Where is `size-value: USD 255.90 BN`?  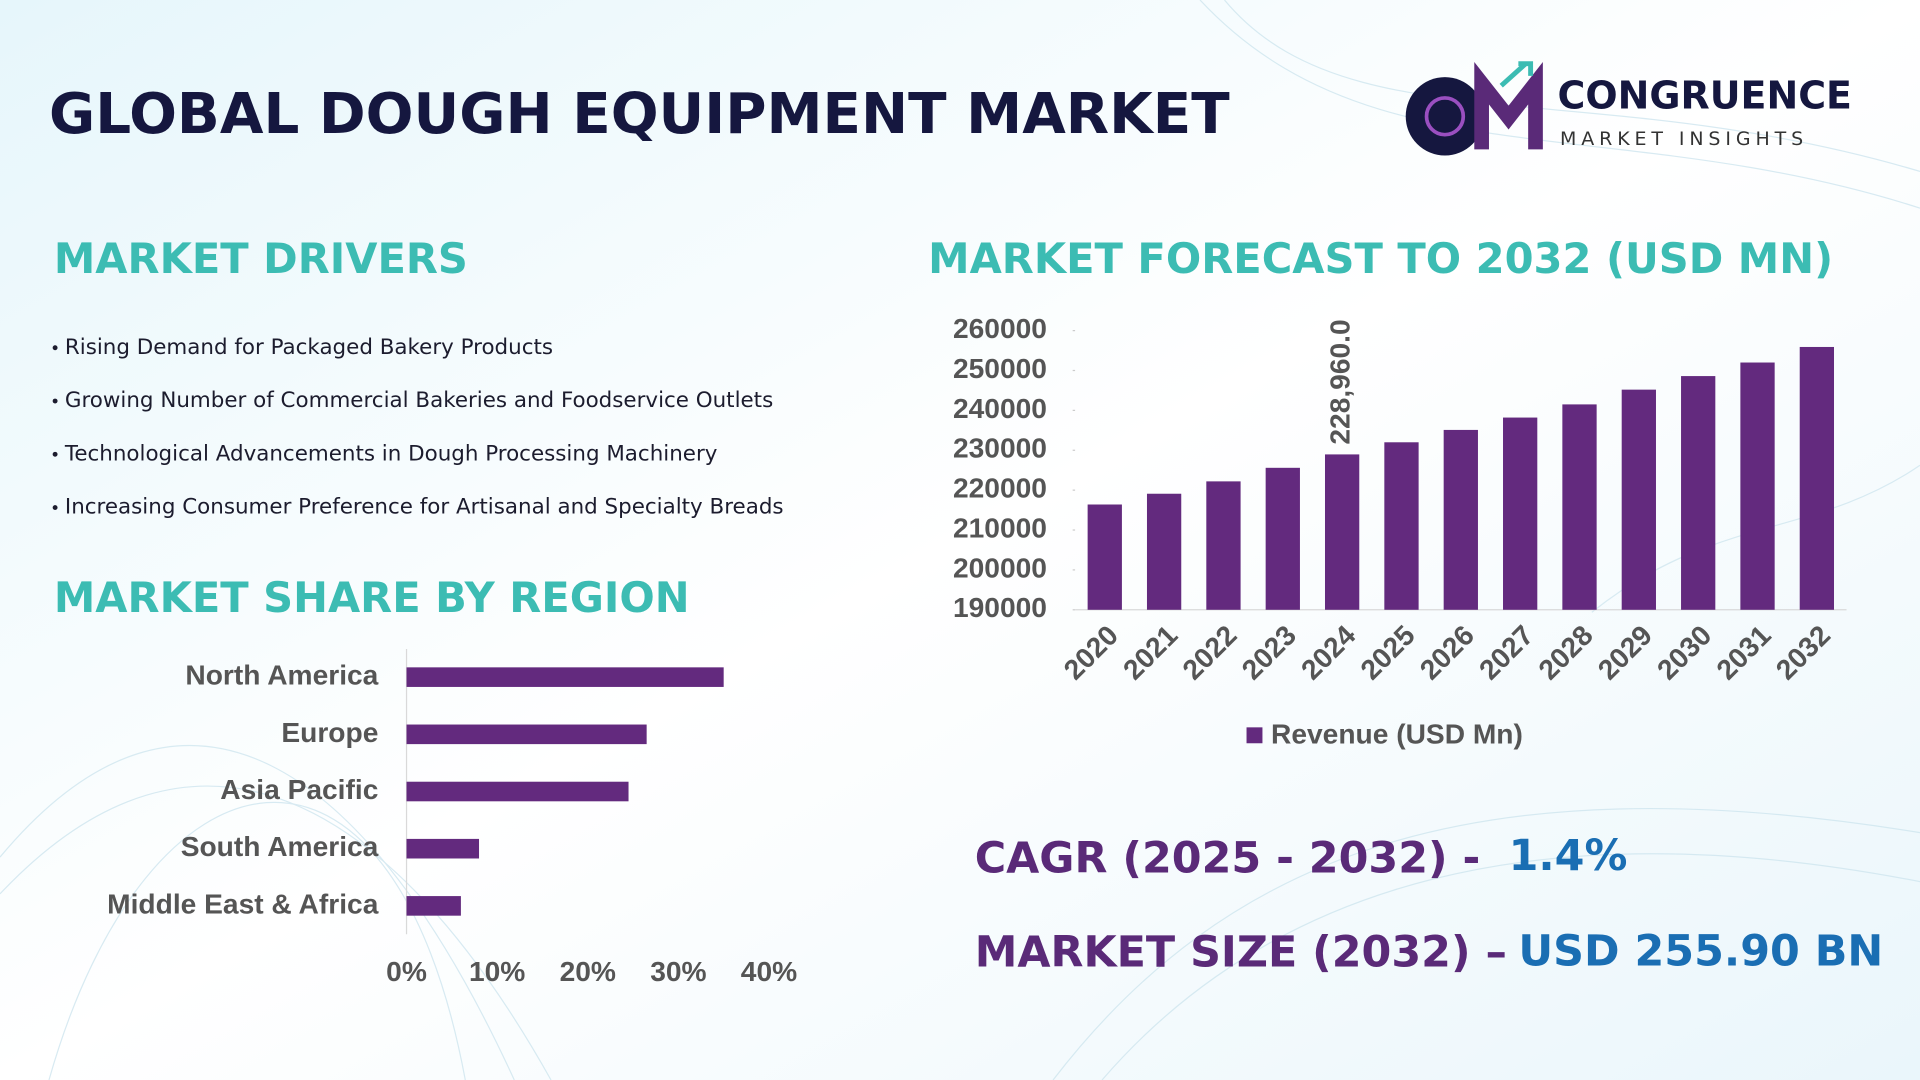 size-value: USD 255.90 BN is located at coordinates (1700, 951).